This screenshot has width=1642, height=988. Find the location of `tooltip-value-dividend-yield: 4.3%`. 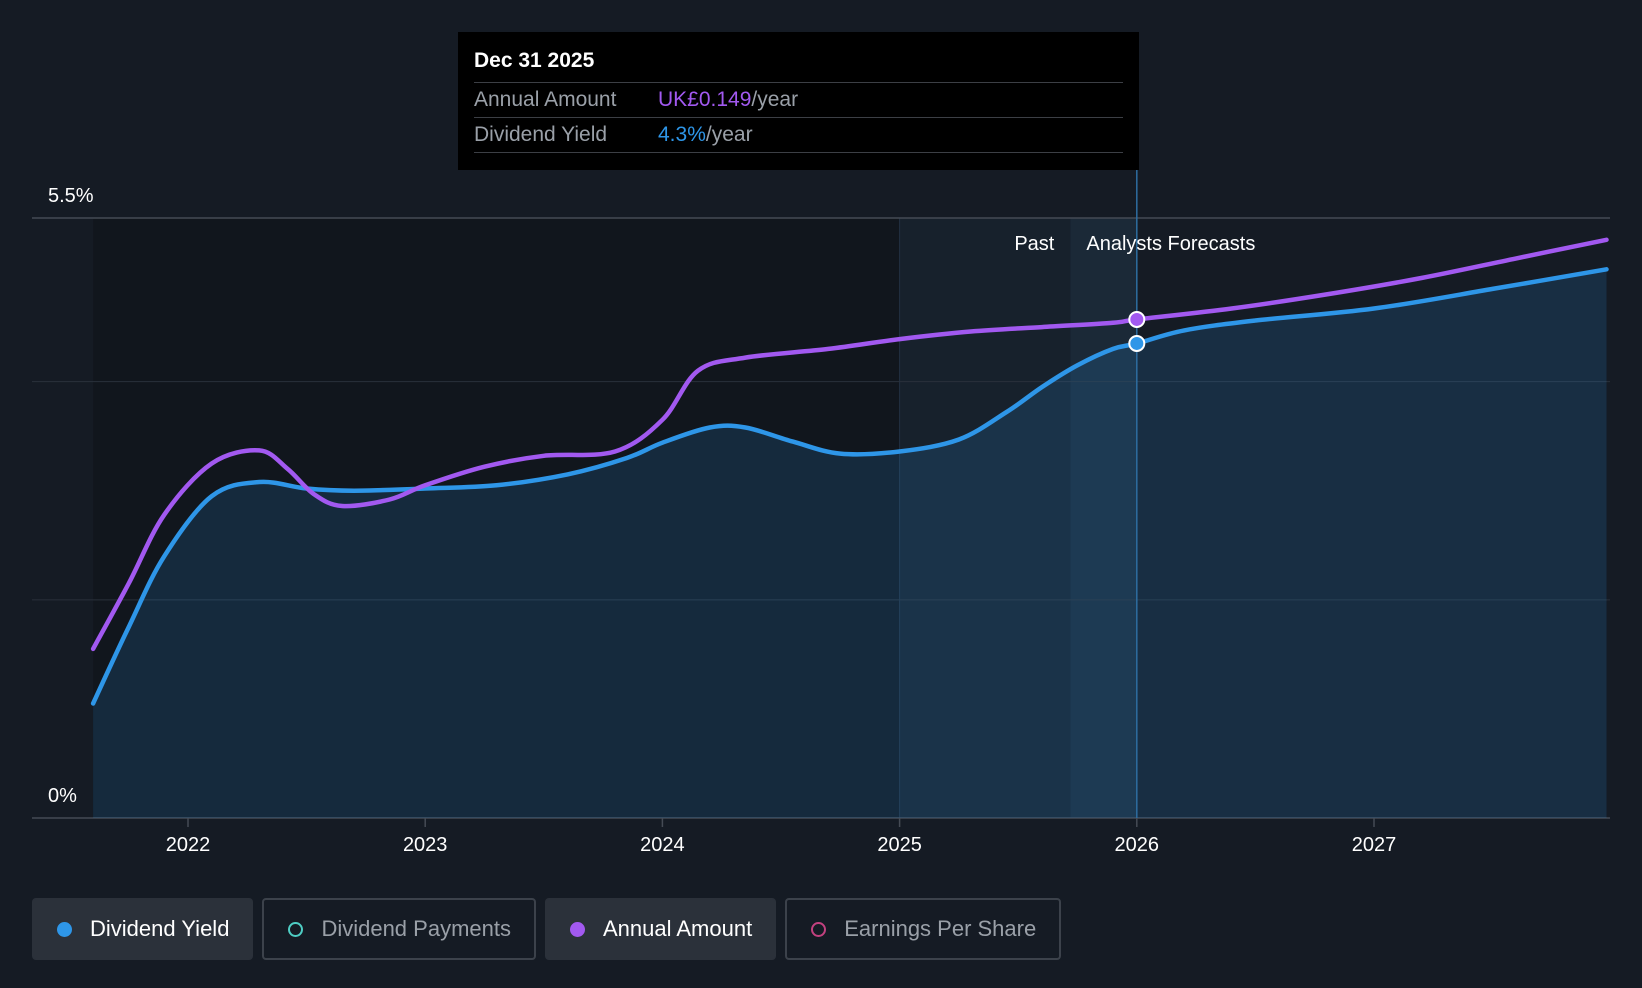

tooltip-value-dividend-yield: 4.3% is located at coordinates (682, 134).